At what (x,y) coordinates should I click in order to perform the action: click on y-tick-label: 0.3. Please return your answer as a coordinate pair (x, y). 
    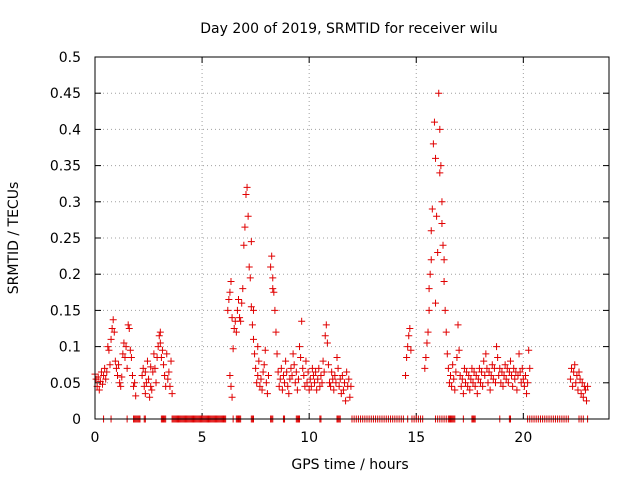
    Looking at the image, I should click on (70, 203).